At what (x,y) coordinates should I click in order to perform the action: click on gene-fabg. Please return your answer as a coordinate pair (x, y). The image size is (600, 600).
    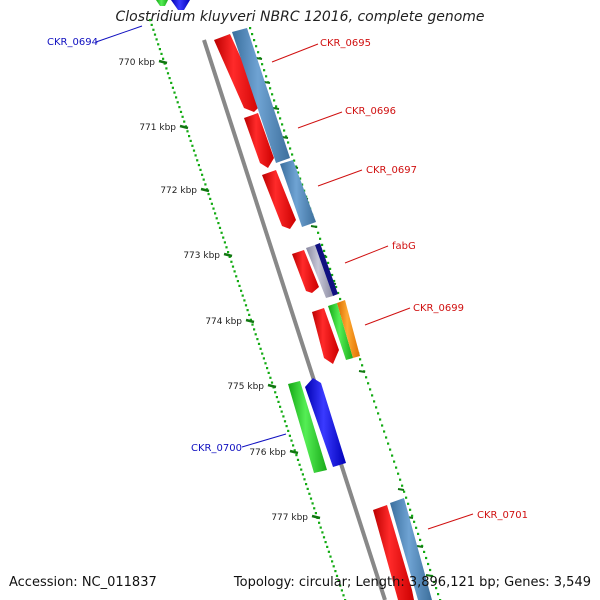
    Looking at the image, I should click on (315, 270).